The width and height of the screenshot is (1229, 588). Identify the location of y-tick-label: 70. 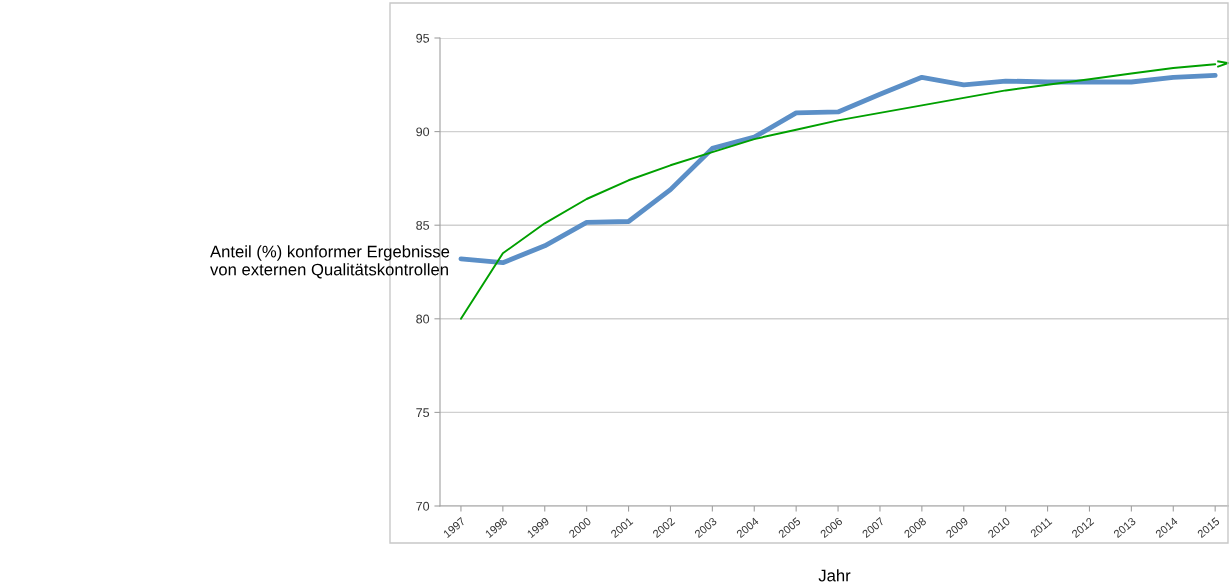
(423, 506).